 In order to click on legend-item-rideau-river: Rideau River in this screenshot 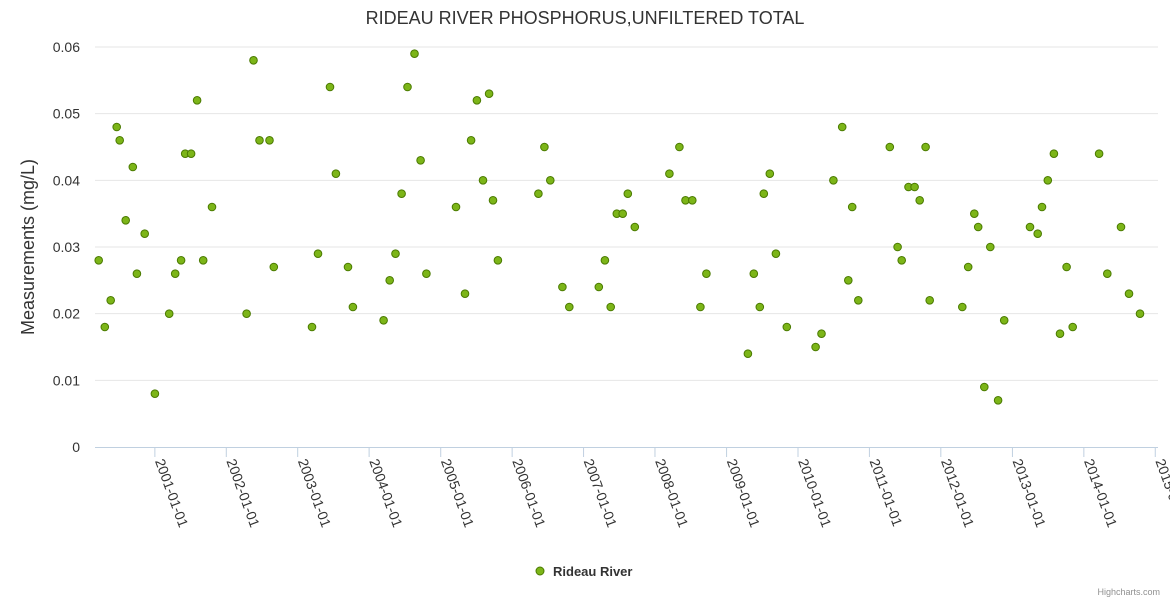, I will do `click(592, 571)`.